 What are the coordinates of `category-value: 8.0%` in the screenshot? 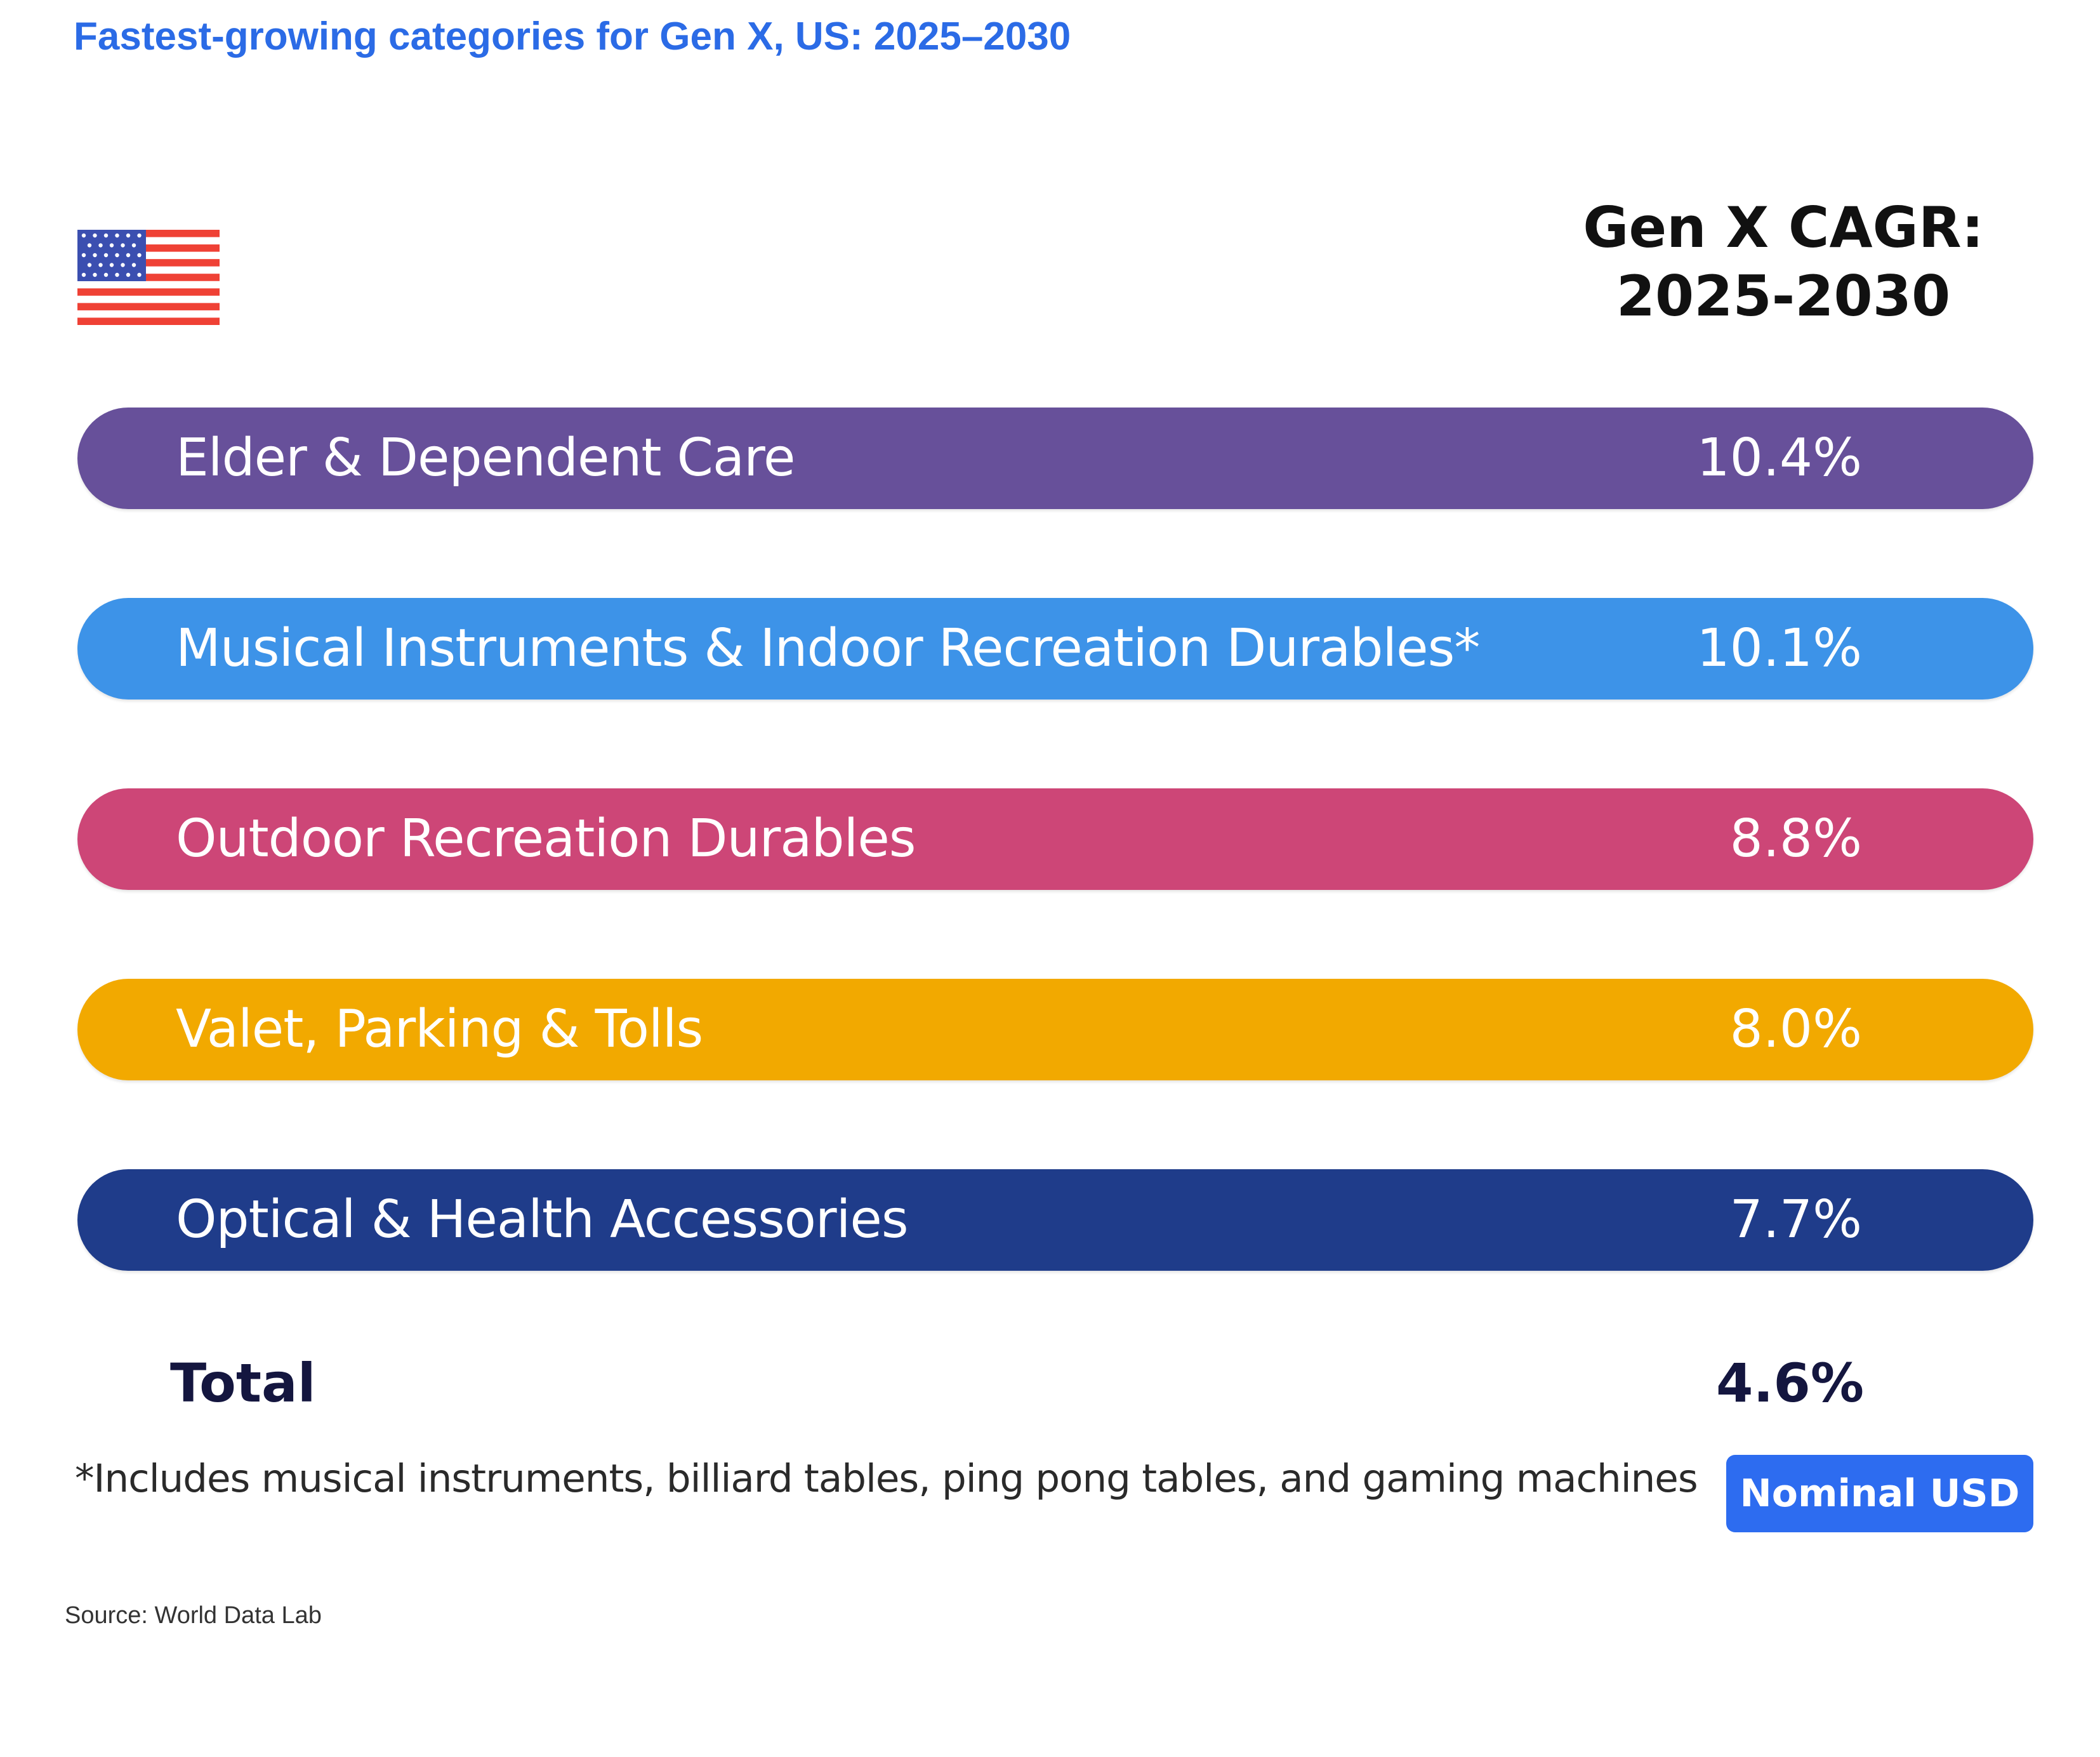 It's located at (1795, 1029).